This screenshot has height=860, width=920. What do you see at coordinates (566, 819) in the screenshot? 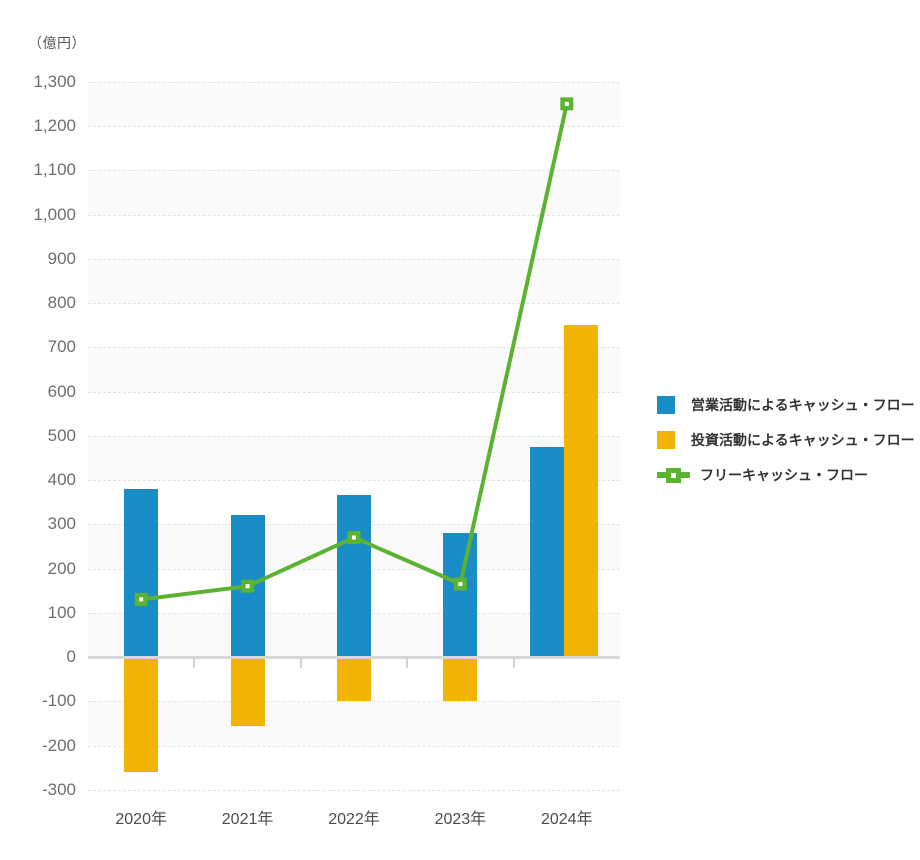
I see `x-axis-label-2024年: 2024年` at bounding box center [566, 819].